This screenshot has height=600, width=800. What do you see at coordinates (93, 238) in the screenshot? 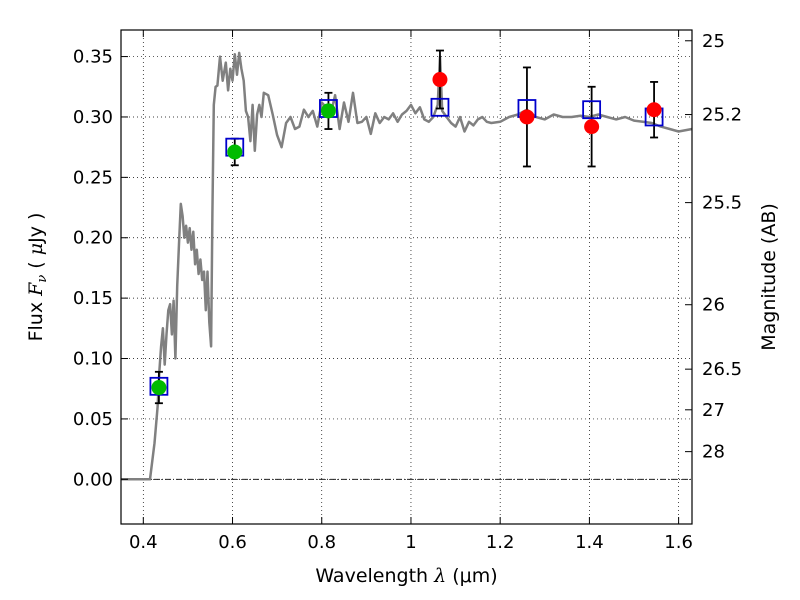
I see `y-tick-label: 0.20` at bounding box center [93, 238].